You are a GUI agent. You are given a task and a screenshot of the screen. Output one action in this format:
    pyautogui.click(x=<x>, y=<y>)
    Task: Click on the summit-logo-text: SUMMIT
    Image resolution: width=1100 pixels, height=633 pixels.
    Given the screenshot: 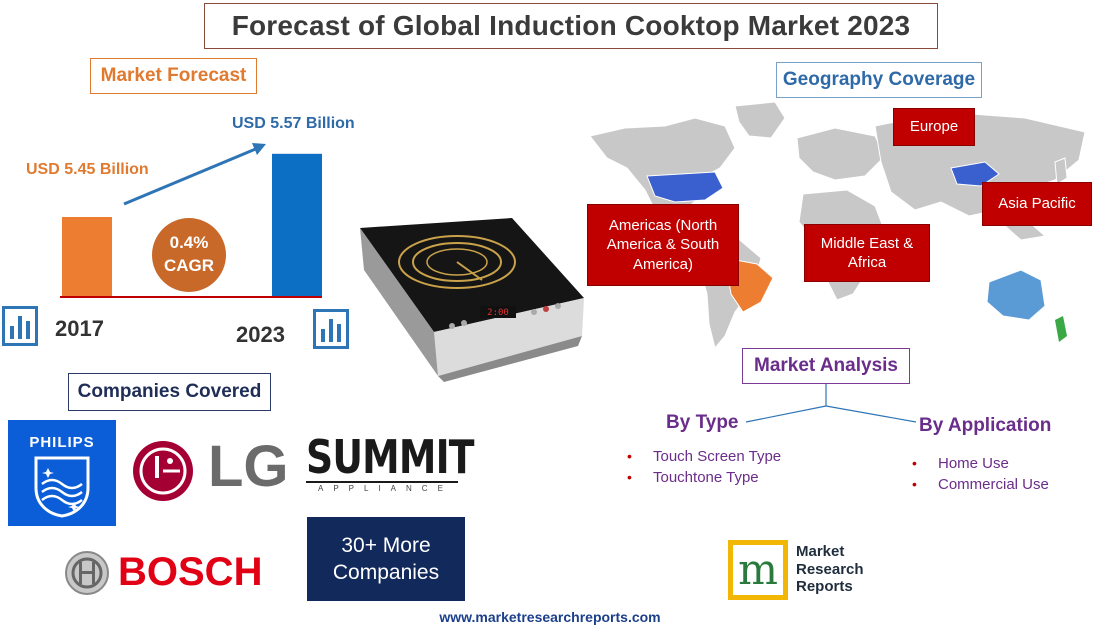 What is the action you would take?
    pyautogui.click(x=390, y=457)
    